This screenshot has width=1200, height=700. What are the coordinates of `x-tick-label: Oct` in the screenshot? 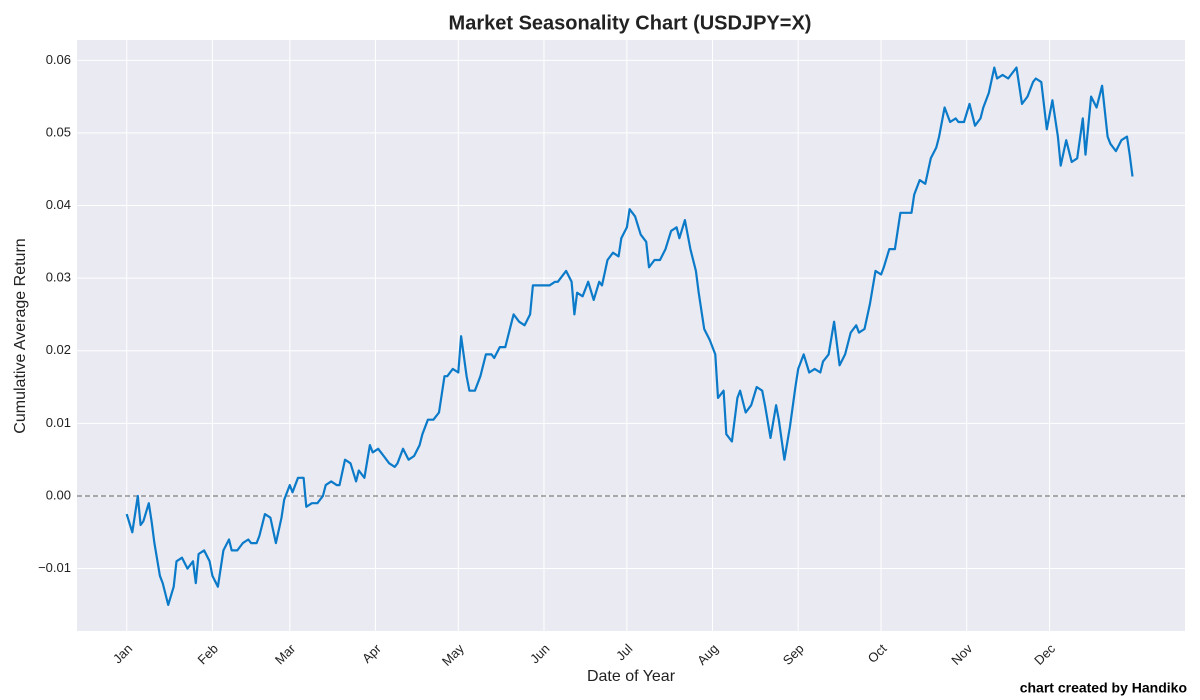 It's located at (877, 653).